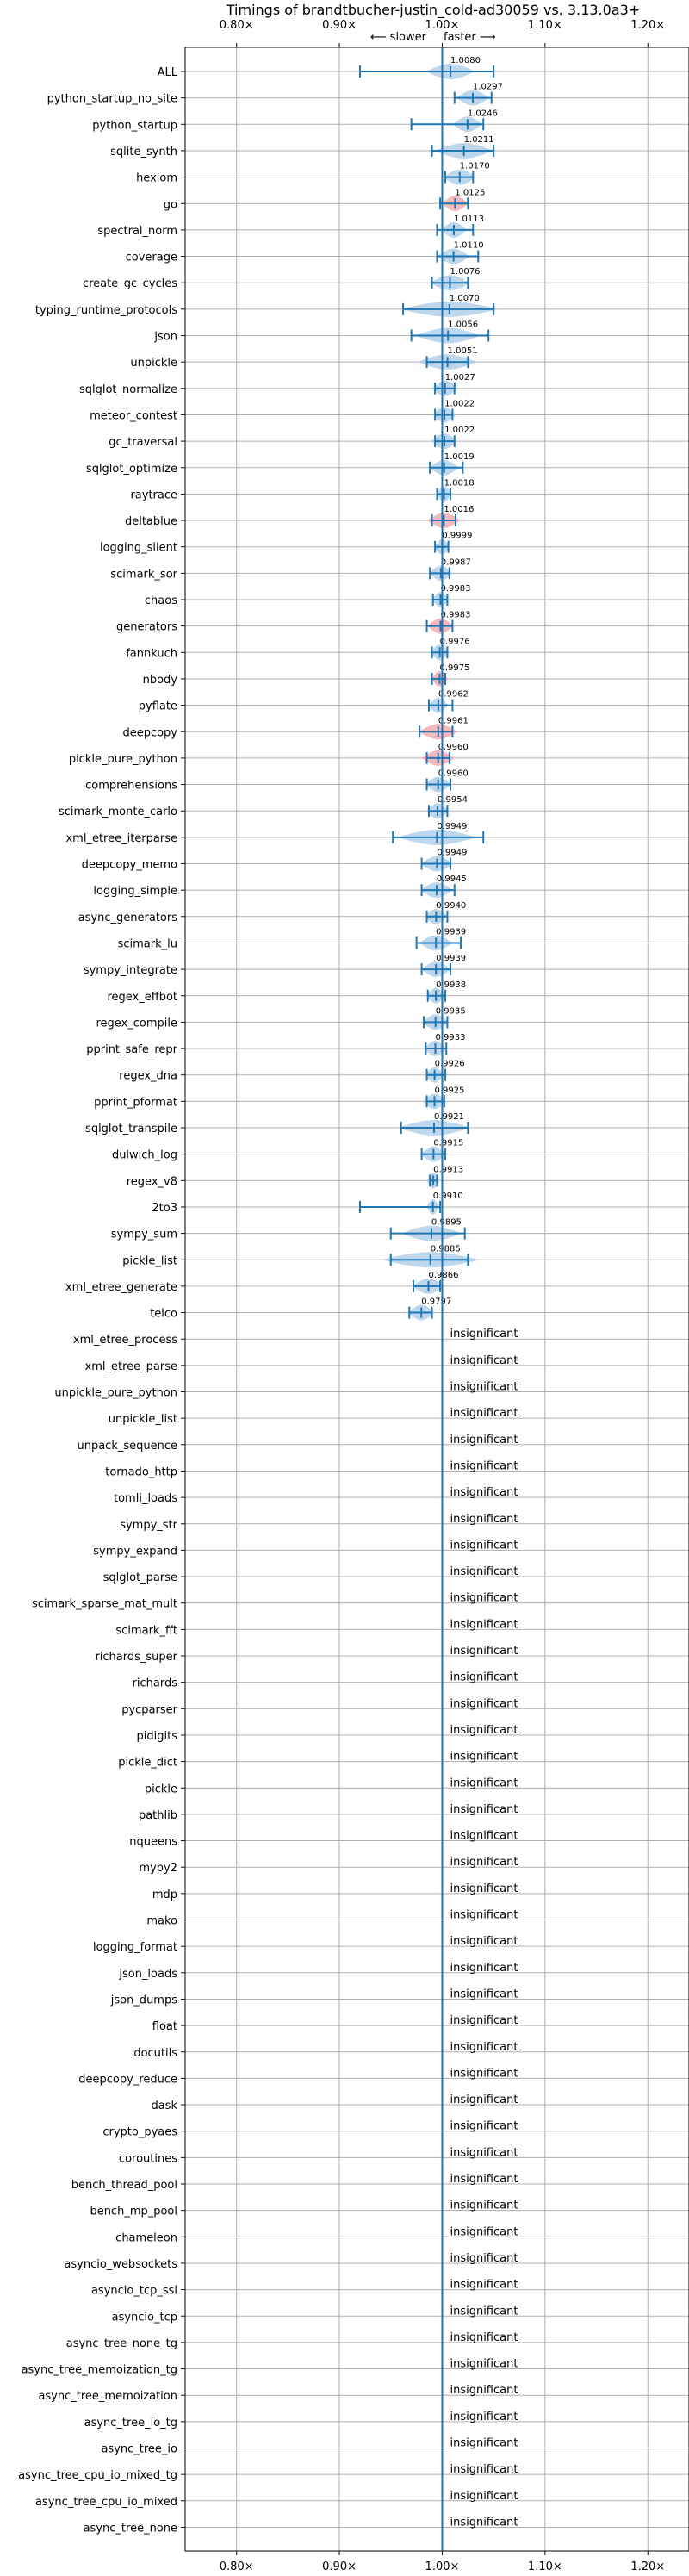 The width and height of the screenshot is (689, 2576). I want to click on y-tick-label: generators, so click(146, 628).